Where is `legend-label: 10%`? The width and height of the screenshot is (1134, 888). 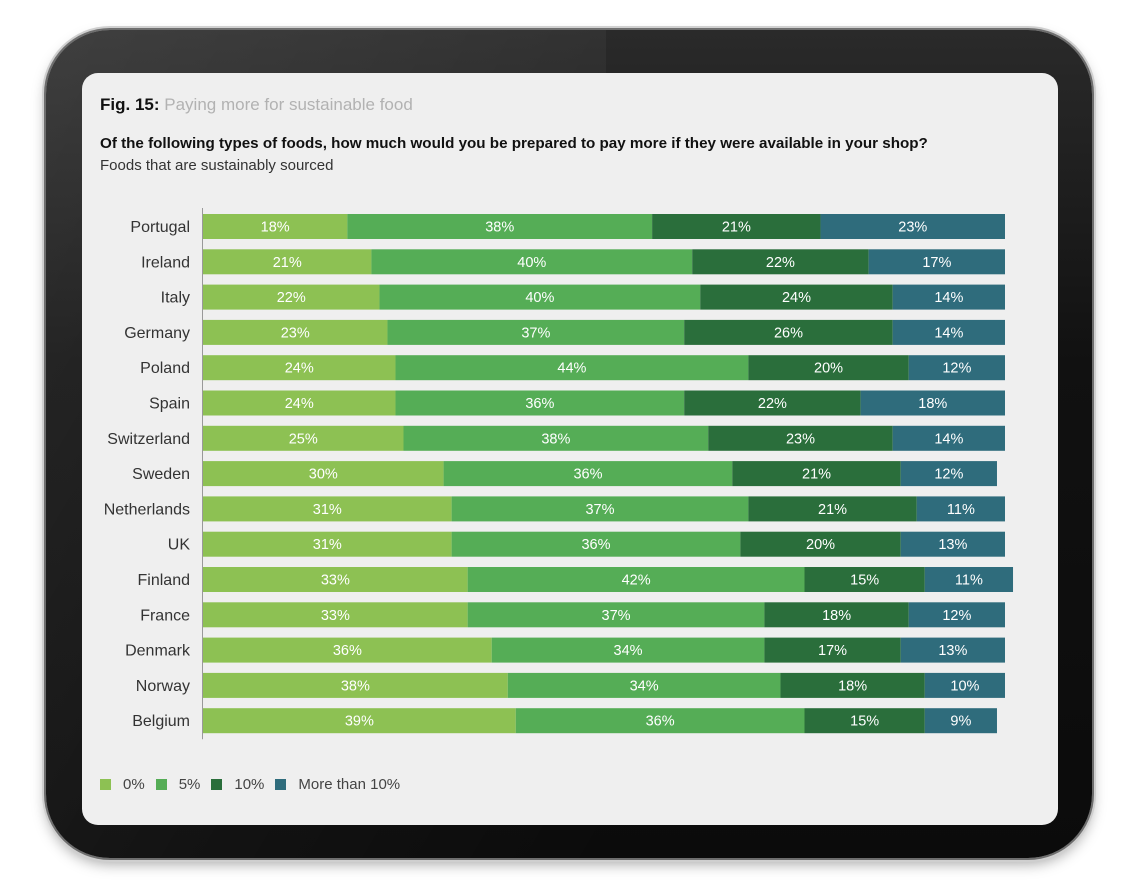 legend-label: 10% is located at coordinates (249, 784).